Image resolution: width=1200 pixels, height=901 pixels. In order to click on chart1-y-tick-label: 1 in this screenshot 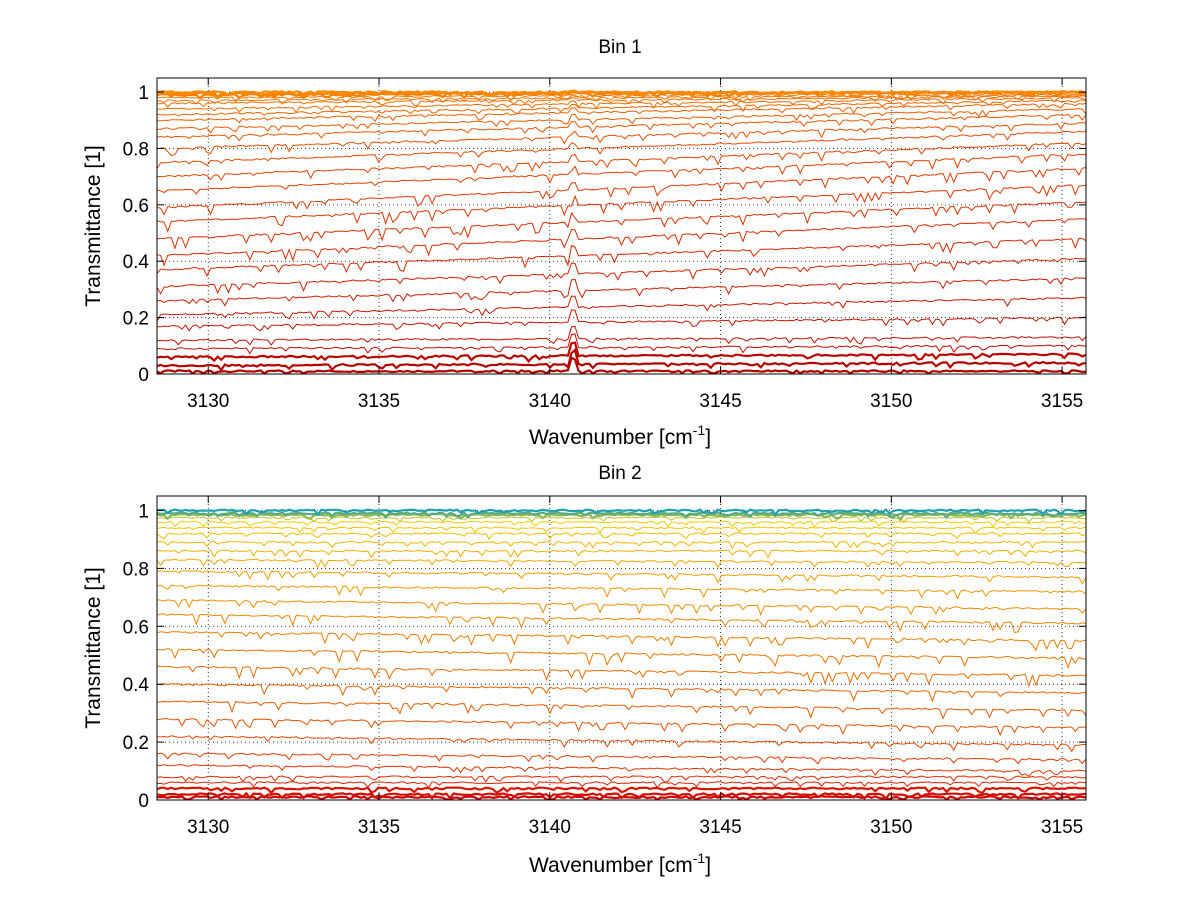, I will do `click(143, 93)`.